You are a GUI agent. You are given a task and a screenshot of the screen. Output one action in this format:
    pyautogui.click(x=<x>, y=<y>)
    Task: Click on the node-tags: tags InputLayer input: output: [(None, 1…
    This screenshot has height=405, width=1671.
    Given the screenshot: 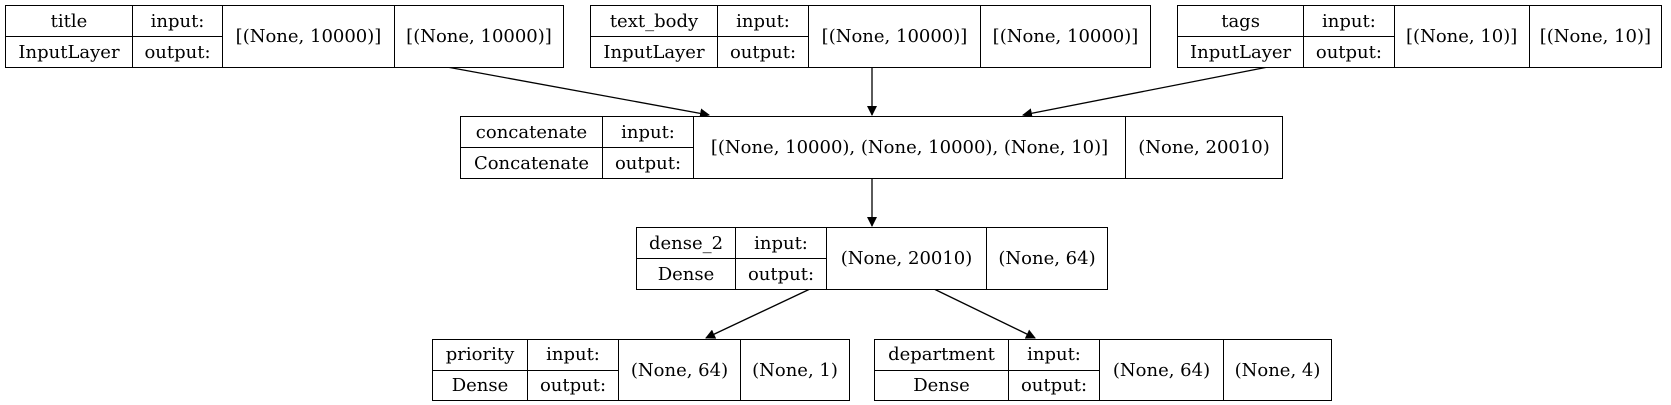 What is the action you would take?
    pyautogui.click(x=1419, y=36)
    